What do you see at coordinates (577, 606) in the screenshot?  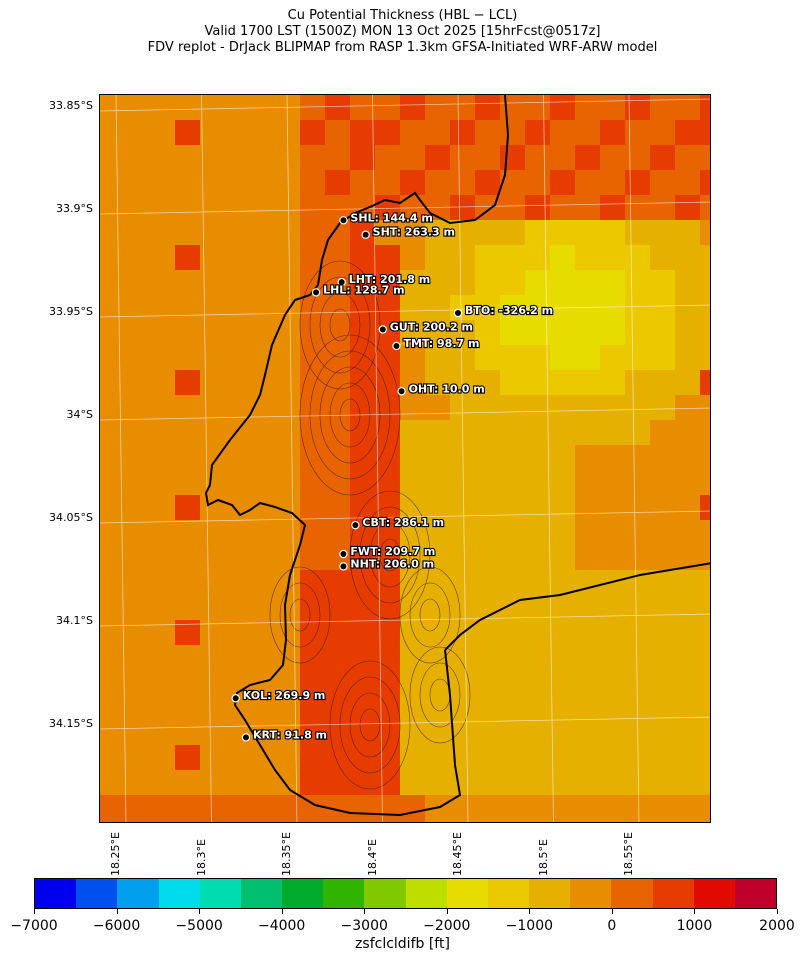 I see `coastline-path` at bounding box center [577, 606].